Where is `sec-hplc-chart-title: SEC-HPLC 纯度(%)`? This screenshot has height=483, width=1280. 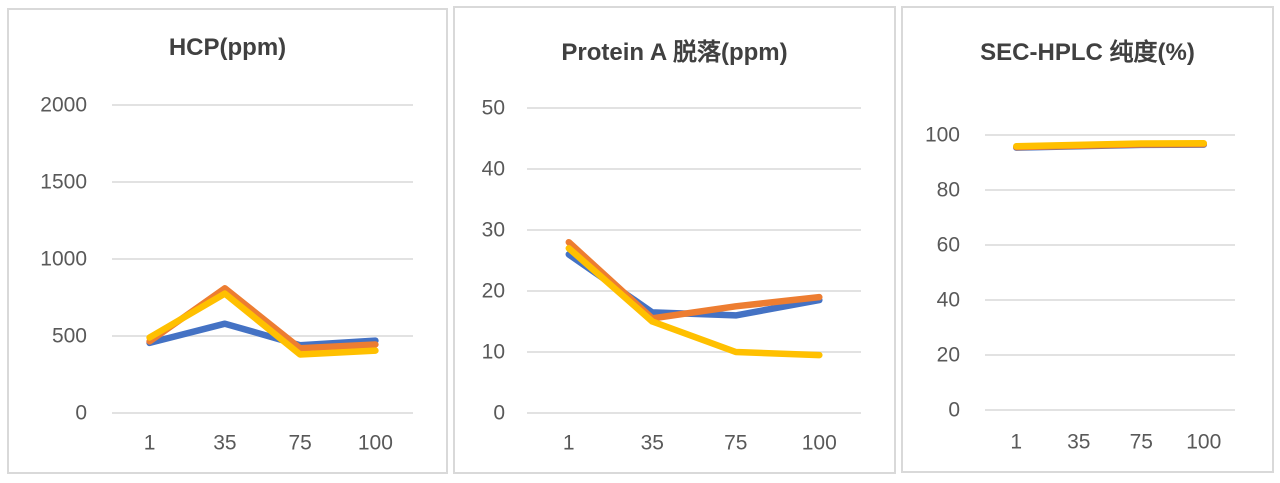 sec-hplc-chart-title: SEC-HPLC 纯度(%) is located at coordinates (1087, 52).